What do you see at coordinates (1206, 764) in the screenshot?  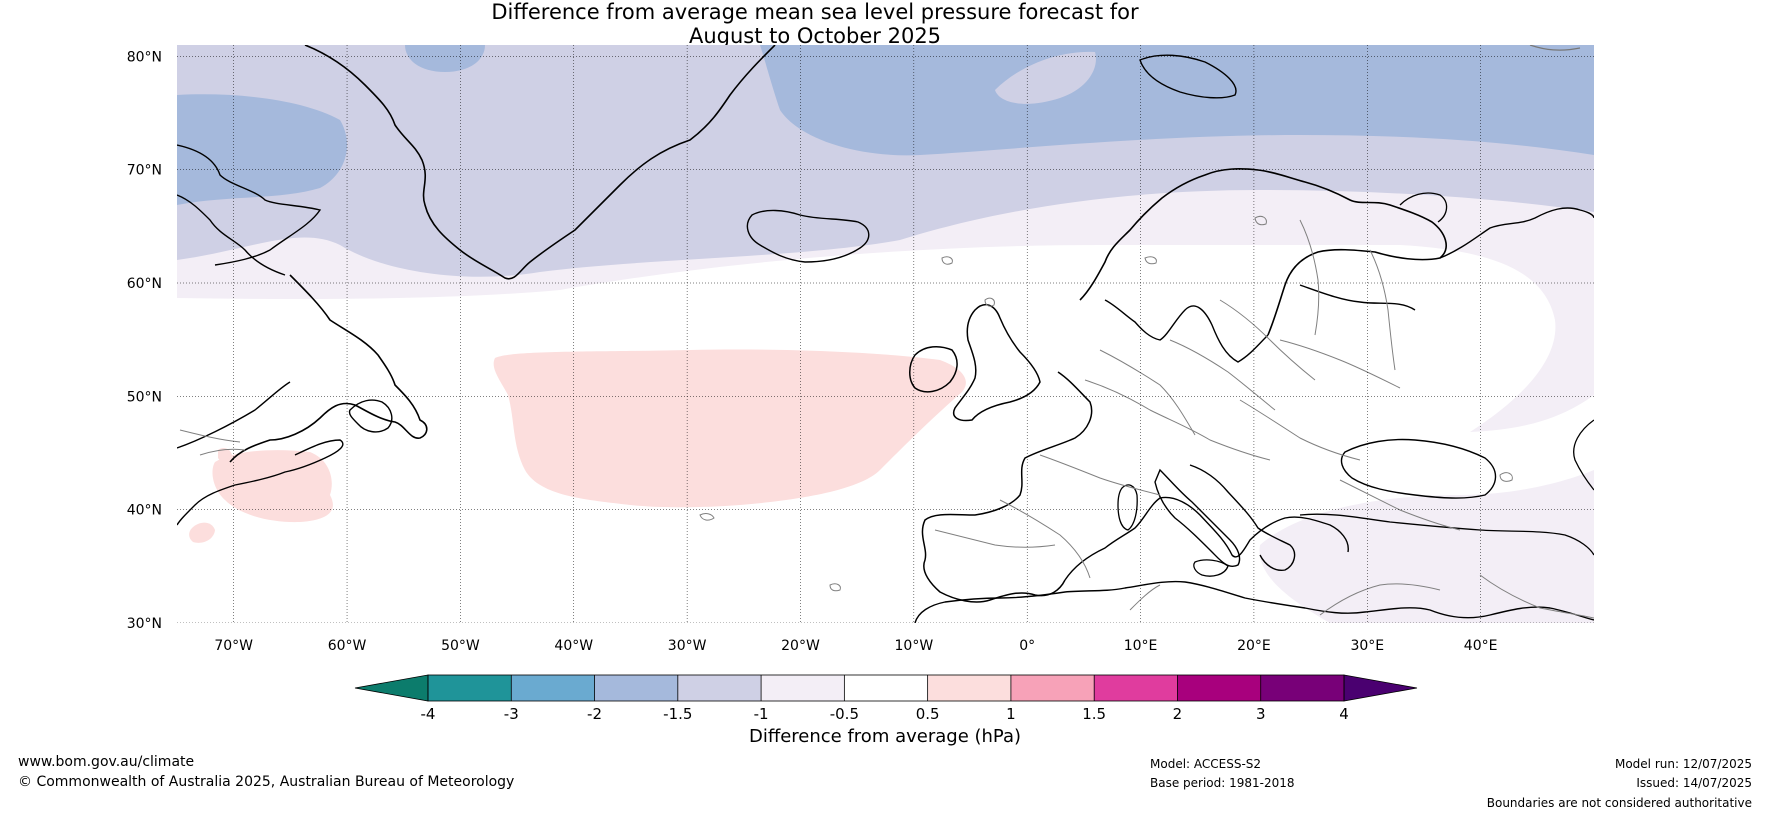 I see `footer-model: Model: ACCESS-S2` at bounding box center [1206, 764].